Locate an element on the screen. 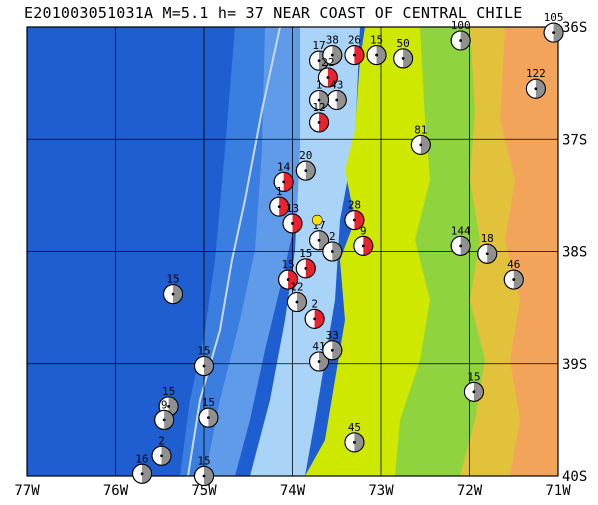 The width and height of the screenshot is (598, 505). beachball: 81 is located at coordinates (420, 139).